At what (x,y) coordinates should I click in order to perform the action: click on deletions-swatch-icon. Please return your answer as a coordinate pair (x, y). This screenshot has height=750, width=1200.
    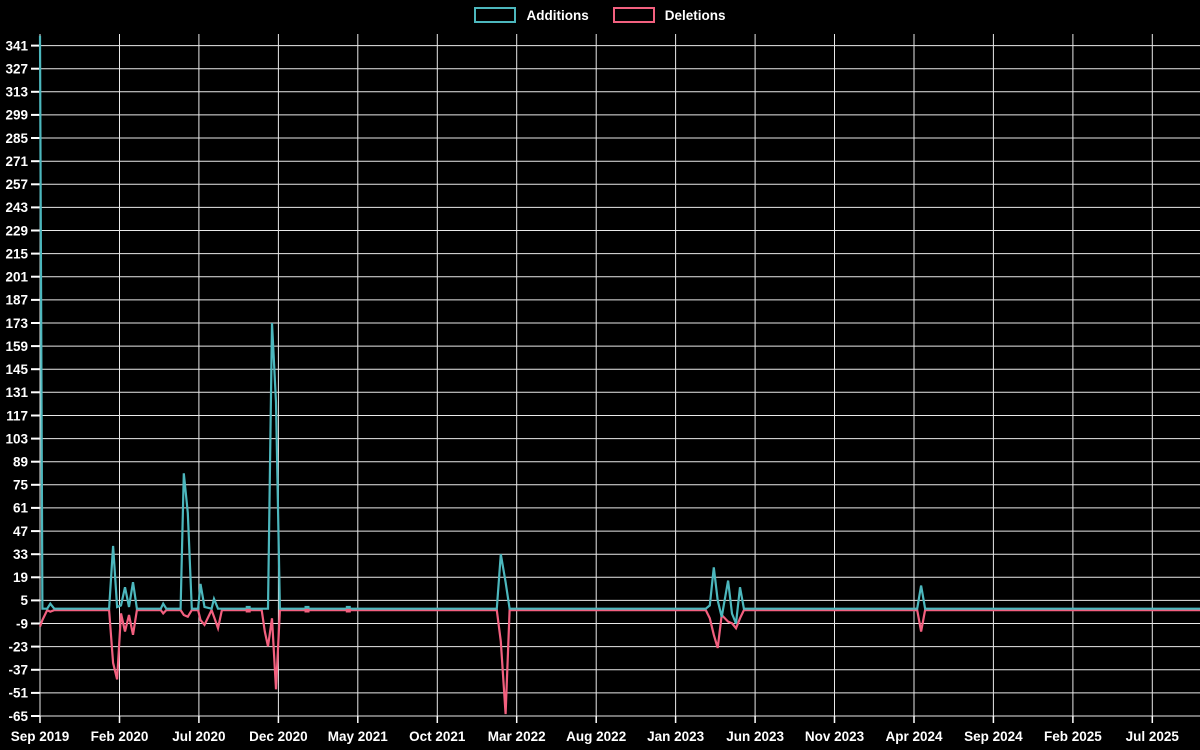
    Looking at the image, I should click on (633, 15).